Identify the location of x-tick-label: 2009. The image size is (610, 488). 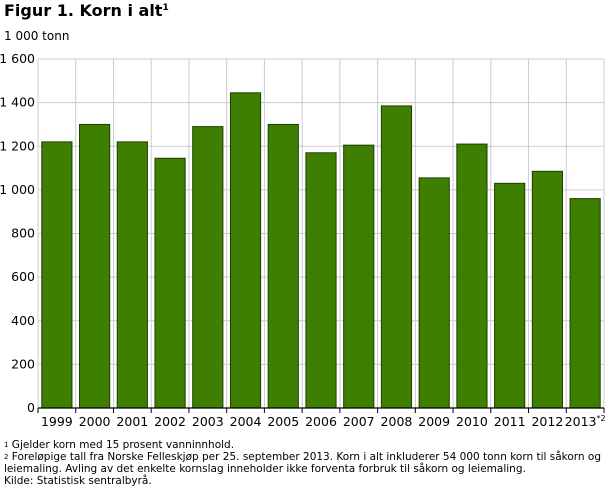
(434, 421).